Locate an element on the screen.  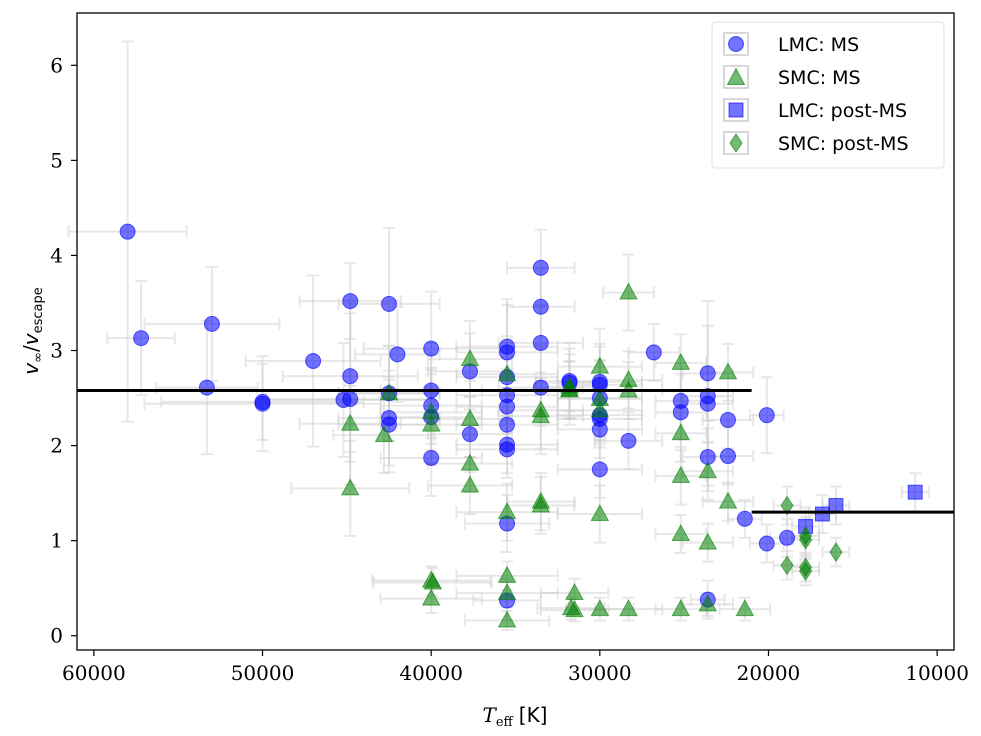
y-tick-label: 3 is located at coordinates (56, 351).